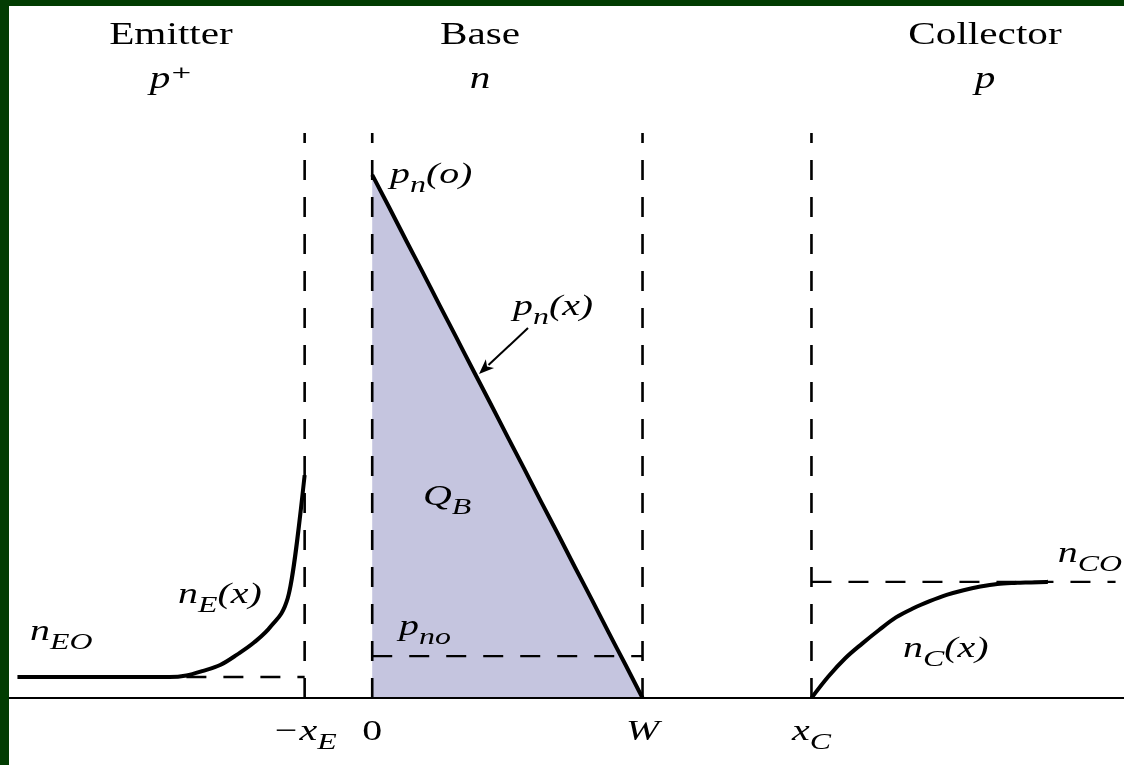  What do you see at coordinates (372, 730) in the screenshot?
I see `x-tick-label: 0` at bounding box center [372, 730].